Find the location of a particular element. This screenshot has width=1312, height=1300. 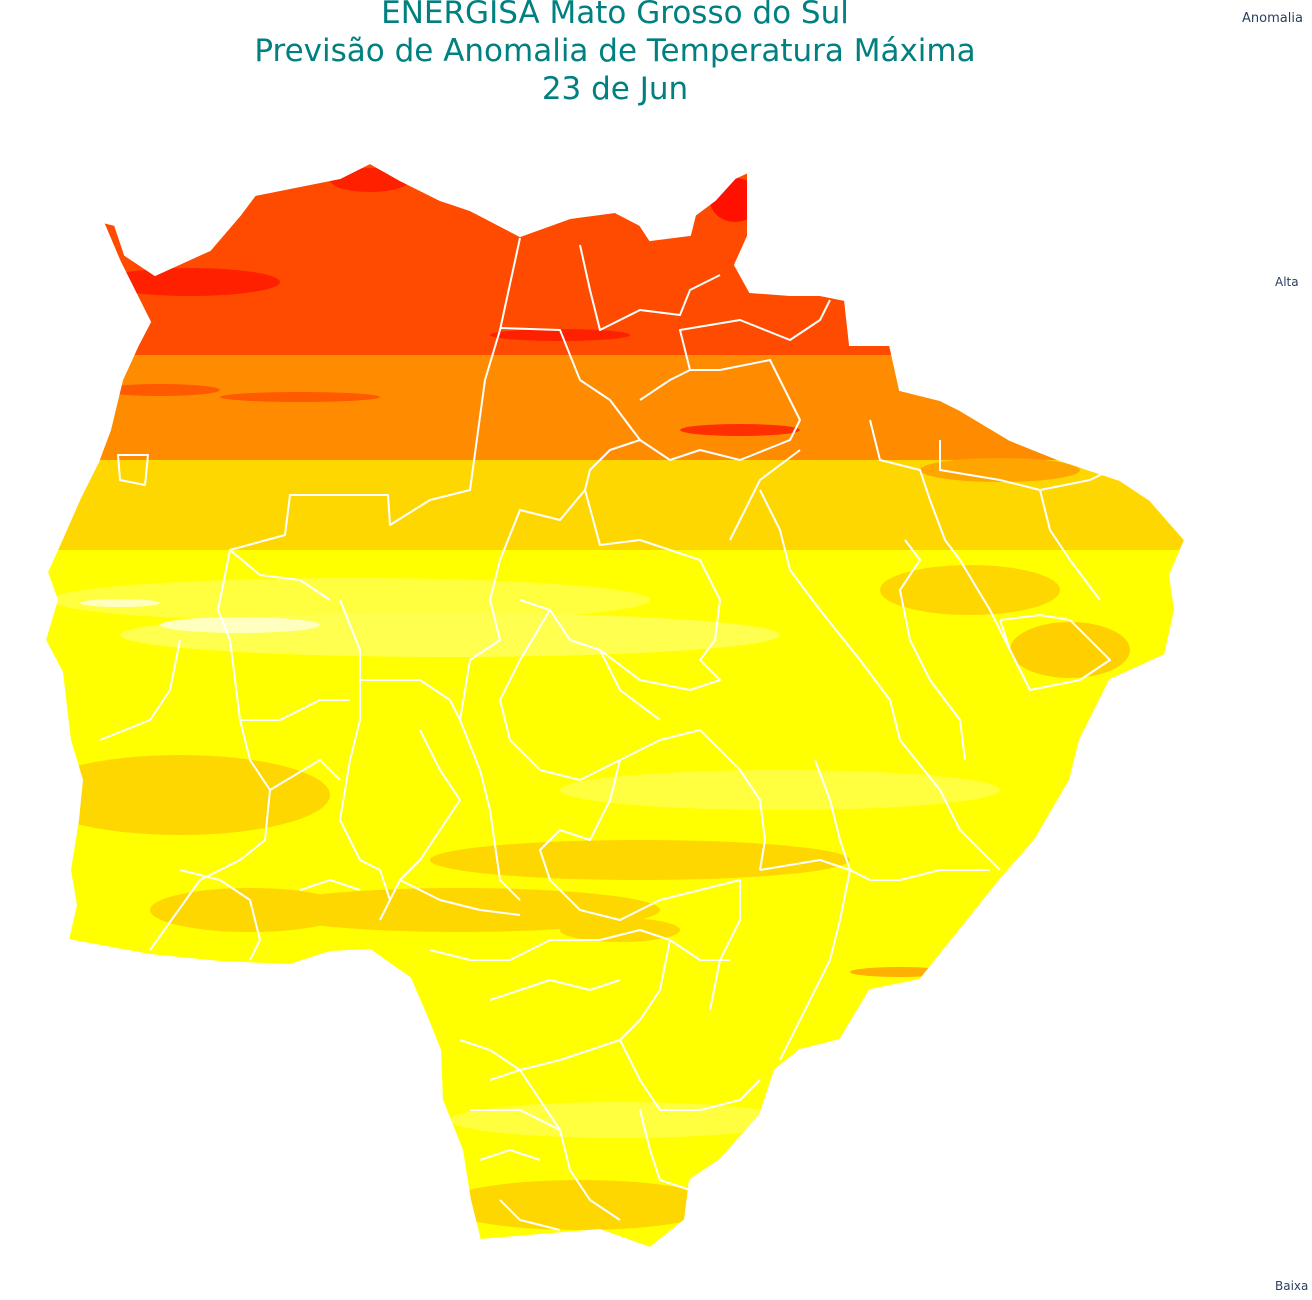

title-line-1: ENERGISA Mato Grosso do Sul is located at coordinates (615, 15).